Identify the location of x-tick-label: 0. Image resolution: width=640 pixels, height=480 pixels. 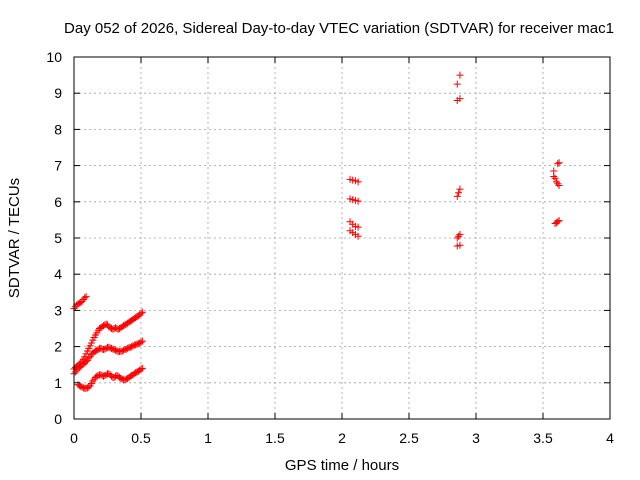
(74, 438).